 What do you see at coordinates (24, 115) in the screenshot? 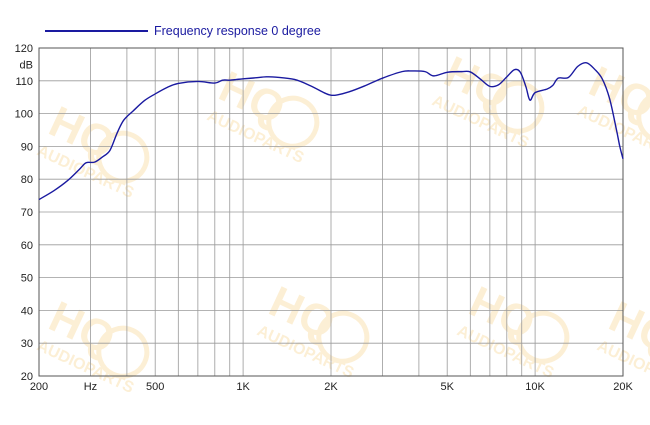
I see `y-tick-label: 100` at bounding box center [24, 115].